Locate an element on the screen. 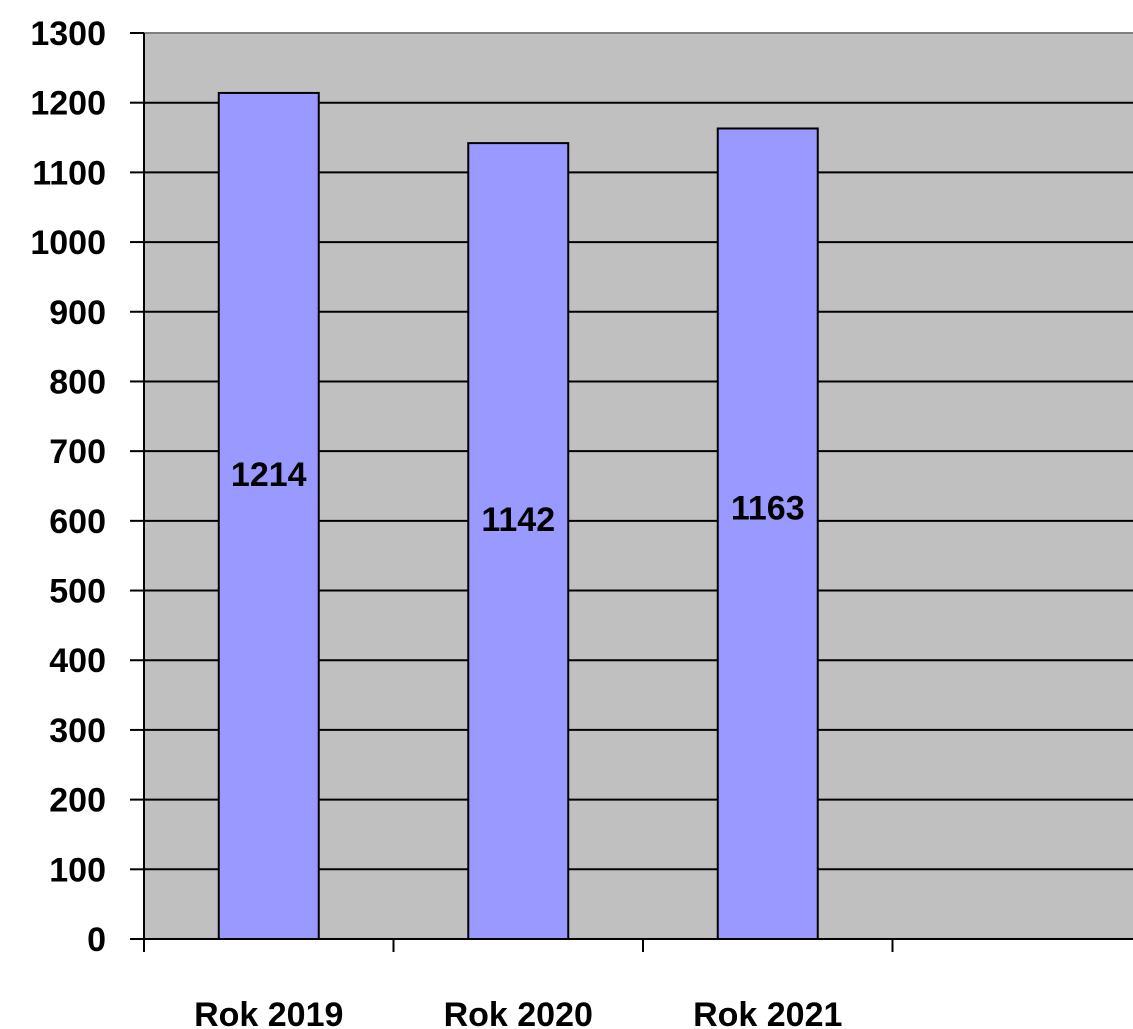 This screenshot has height=1029, width=1133. data-labels: 1214 1142 1163 is located at coordinates (518, 497).